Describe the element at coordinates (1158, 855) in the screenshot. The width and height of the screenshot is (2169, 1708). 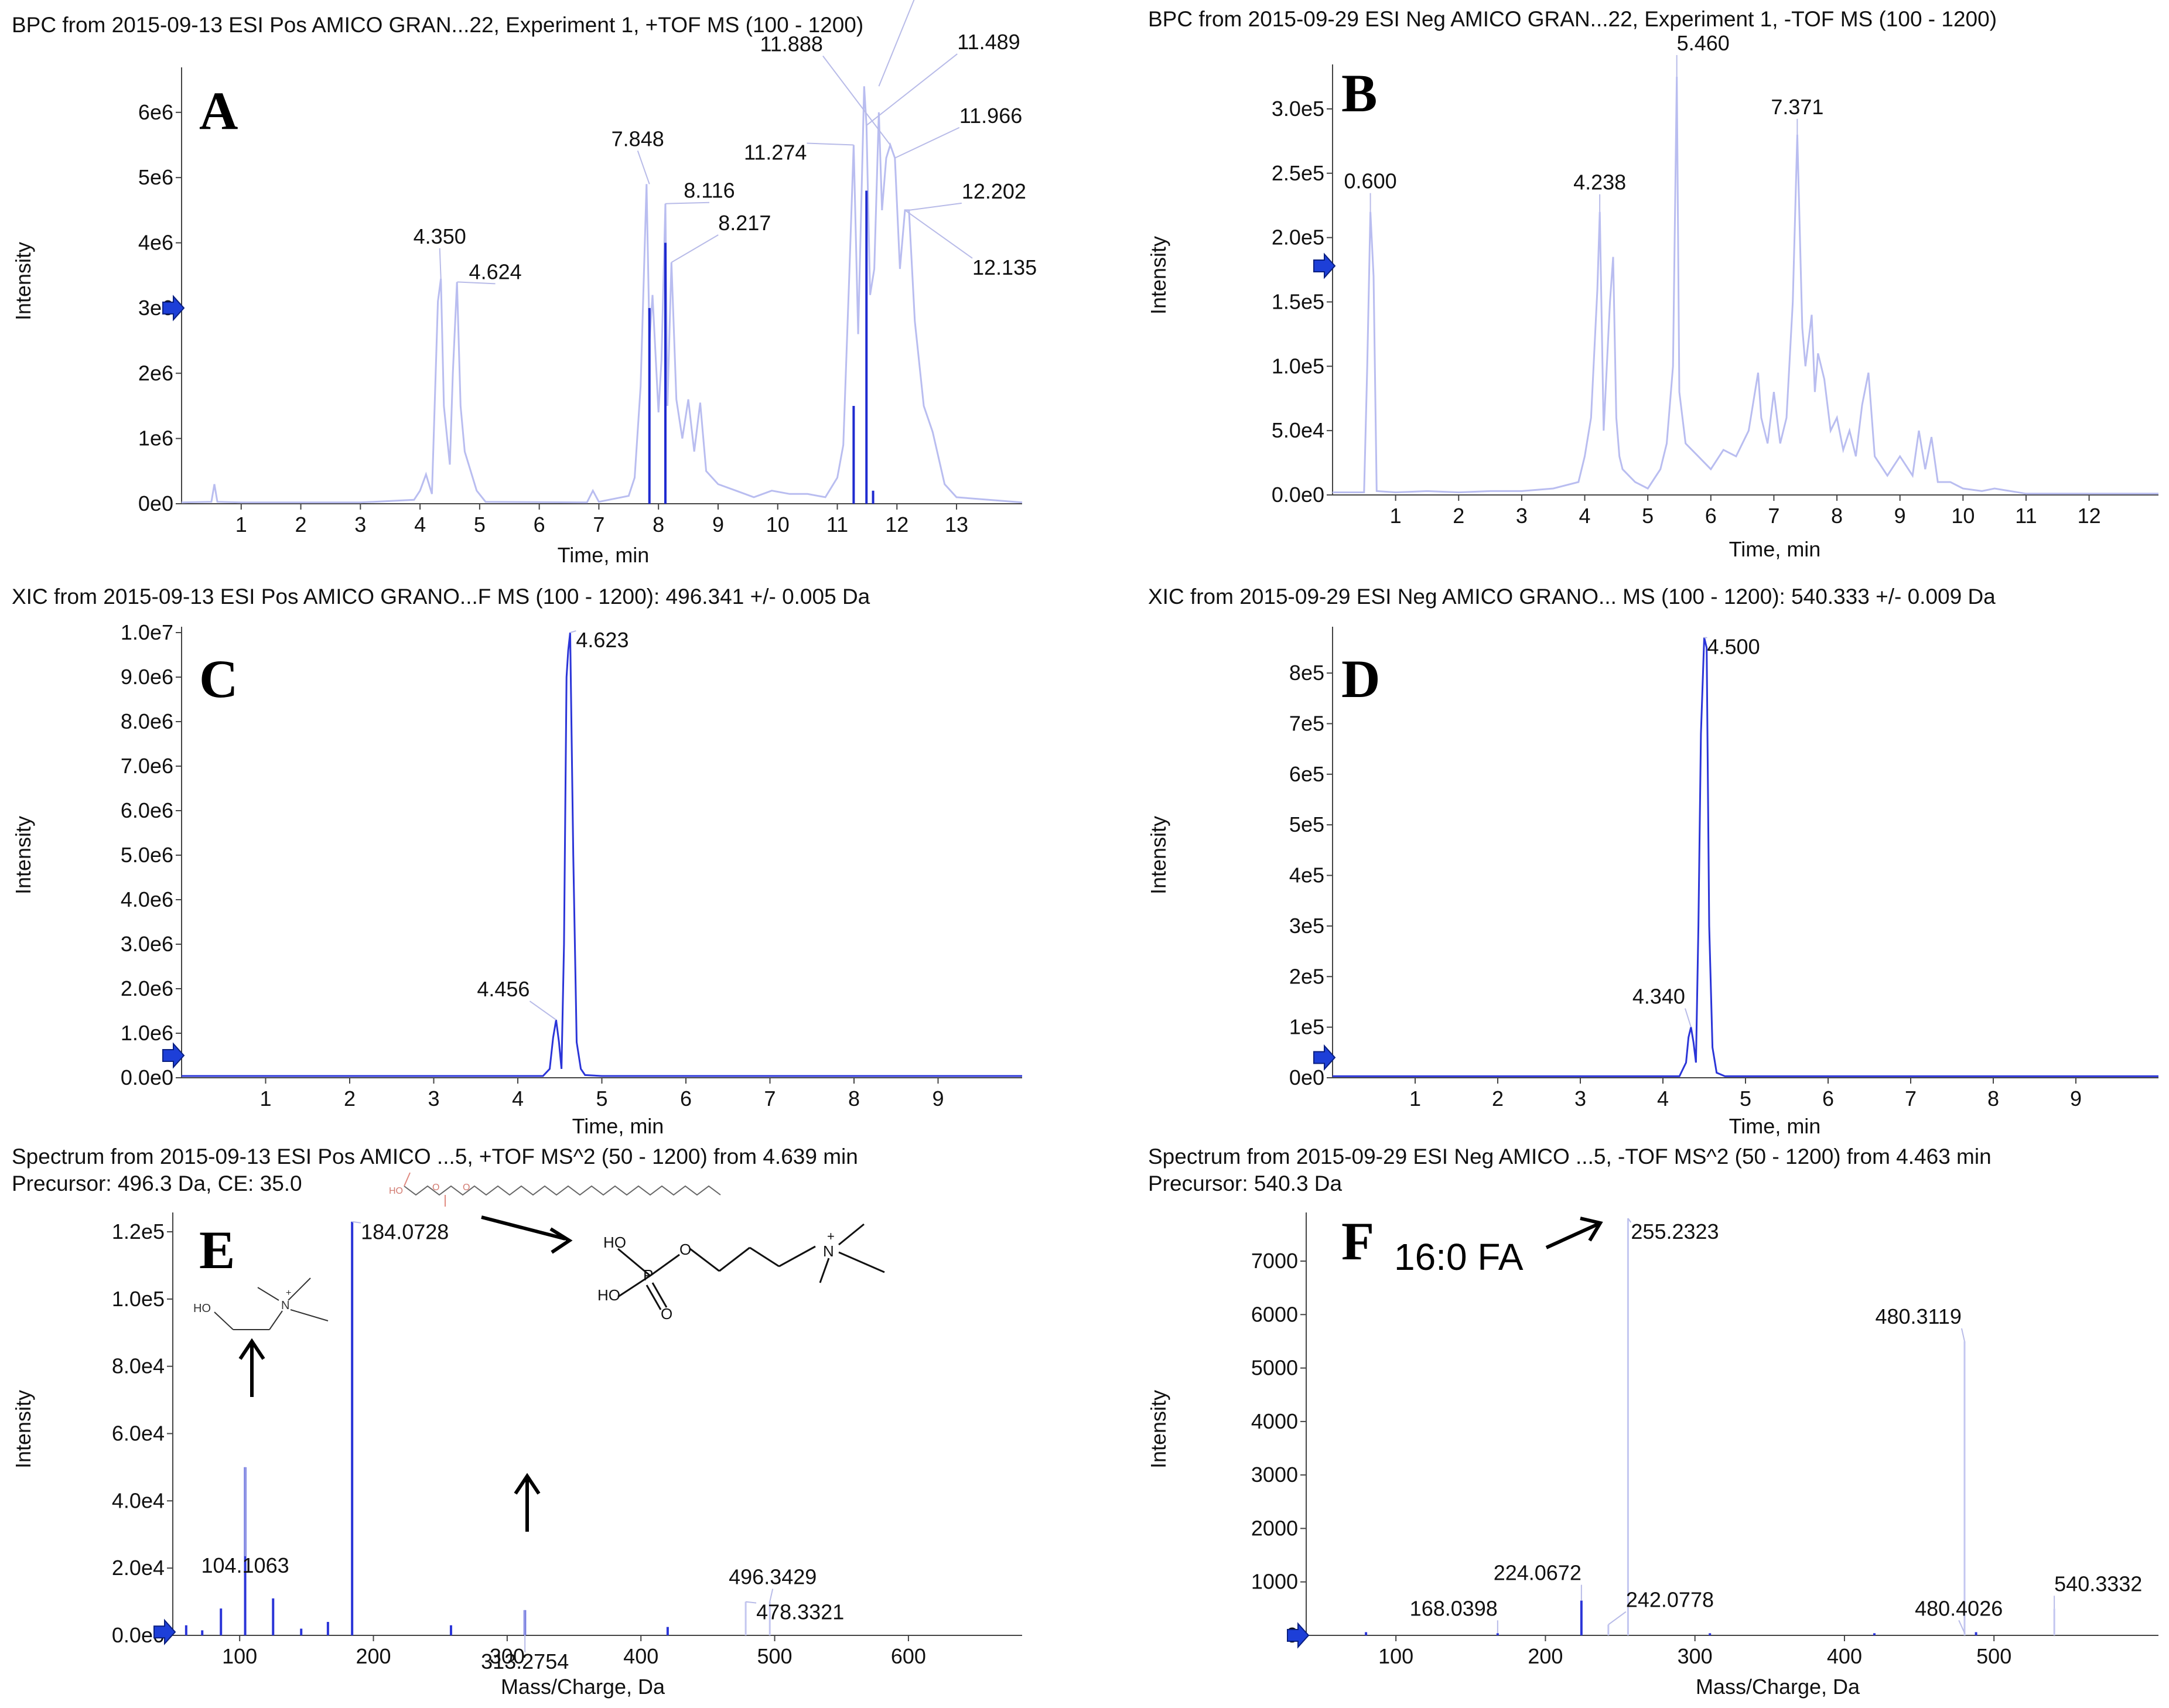
I see `y-axis-label-d: Intensity` at that location.